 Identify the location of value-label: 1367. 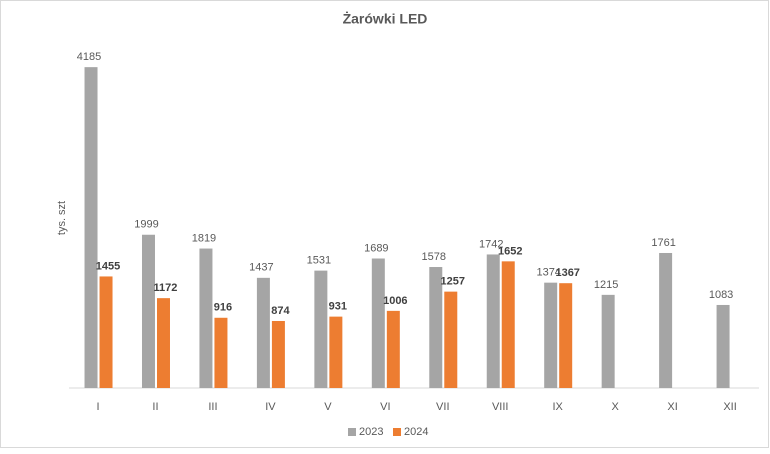
(567, 273).